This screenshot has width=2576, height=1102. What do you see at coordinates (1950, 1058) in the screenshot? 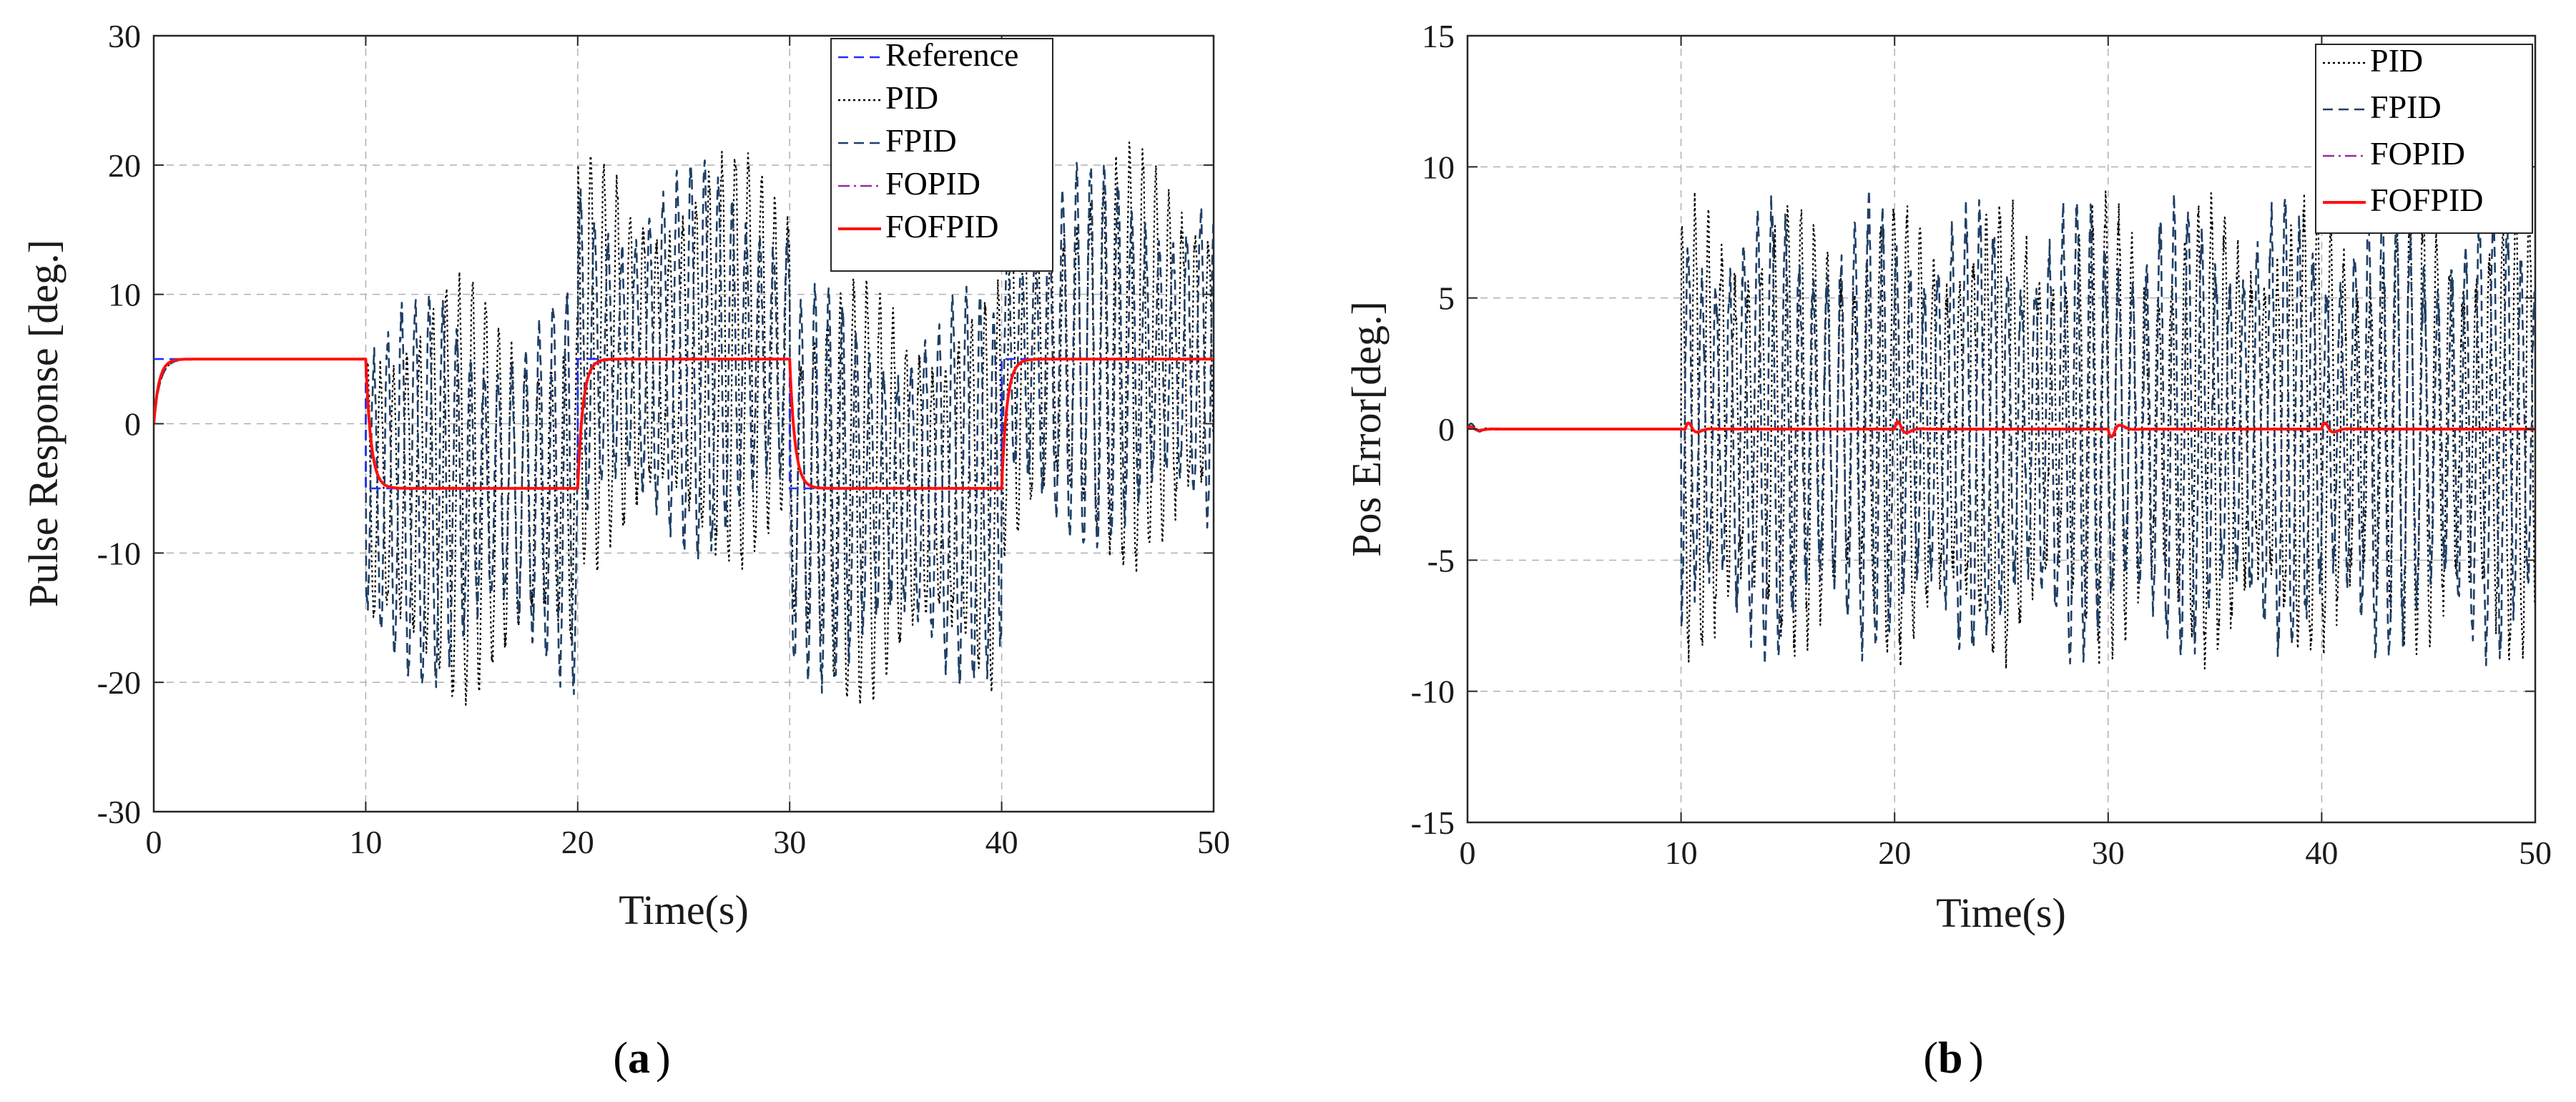
I see `panel-b-caption-letter: b` at bounding box center [1950, 1058].